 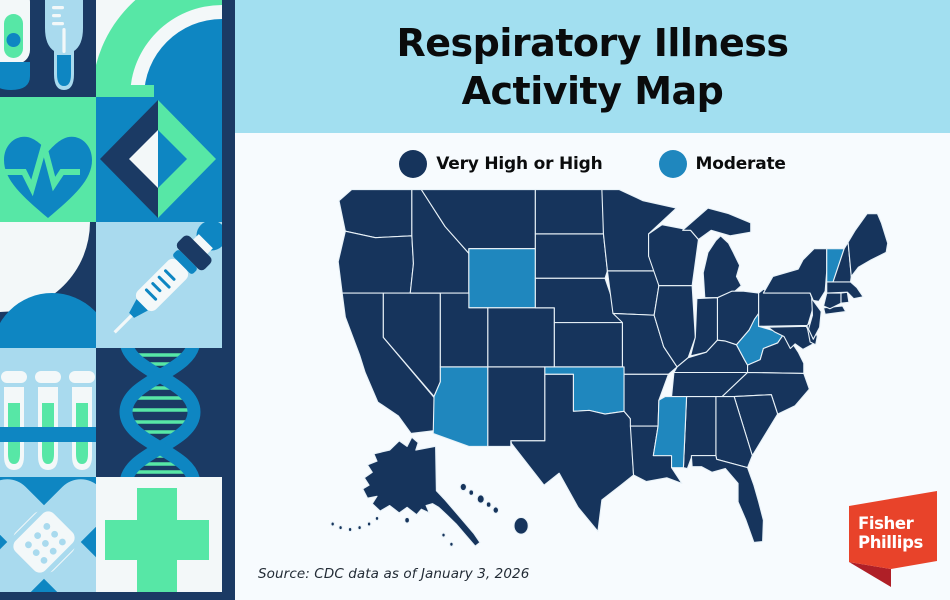 What do you see at coordinates (502, 278) in the screenshot?
I see `state-WY` at bounding box center [502, 278].